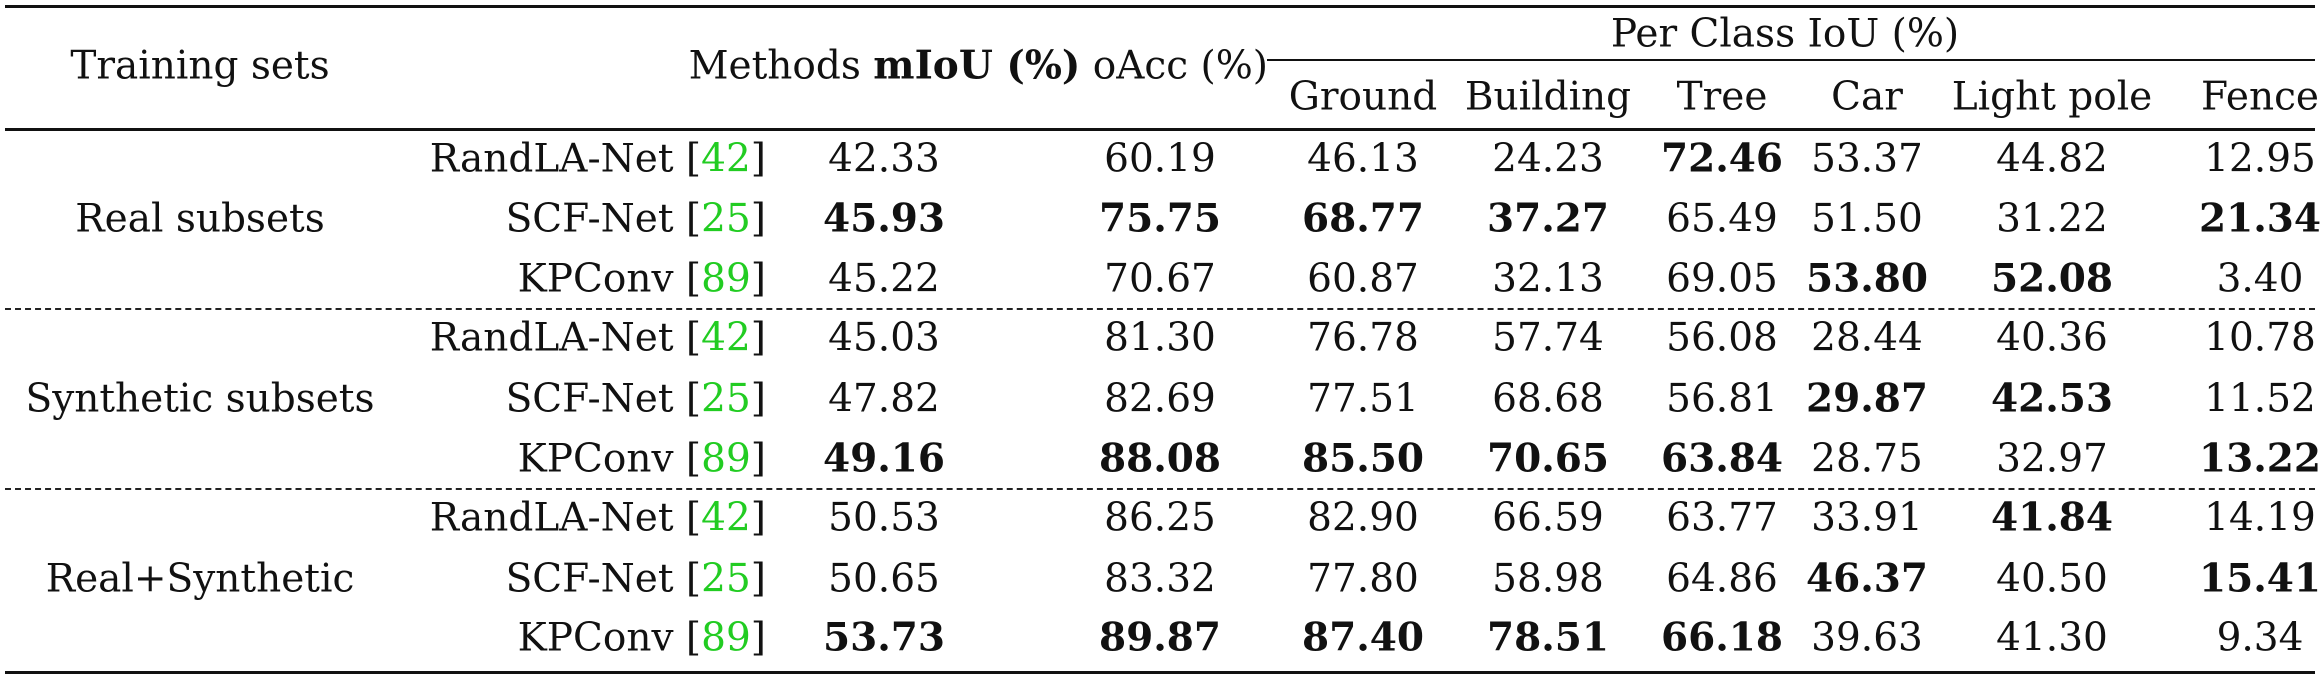  I want to click on header-bottom-rule, so click(1160, 129).